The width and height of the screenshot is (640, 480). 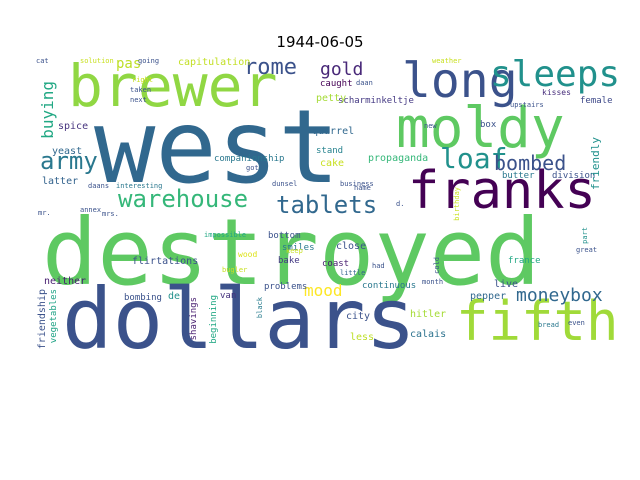 I want to click on word-bombing: bombing, so click(x=143, y=298).